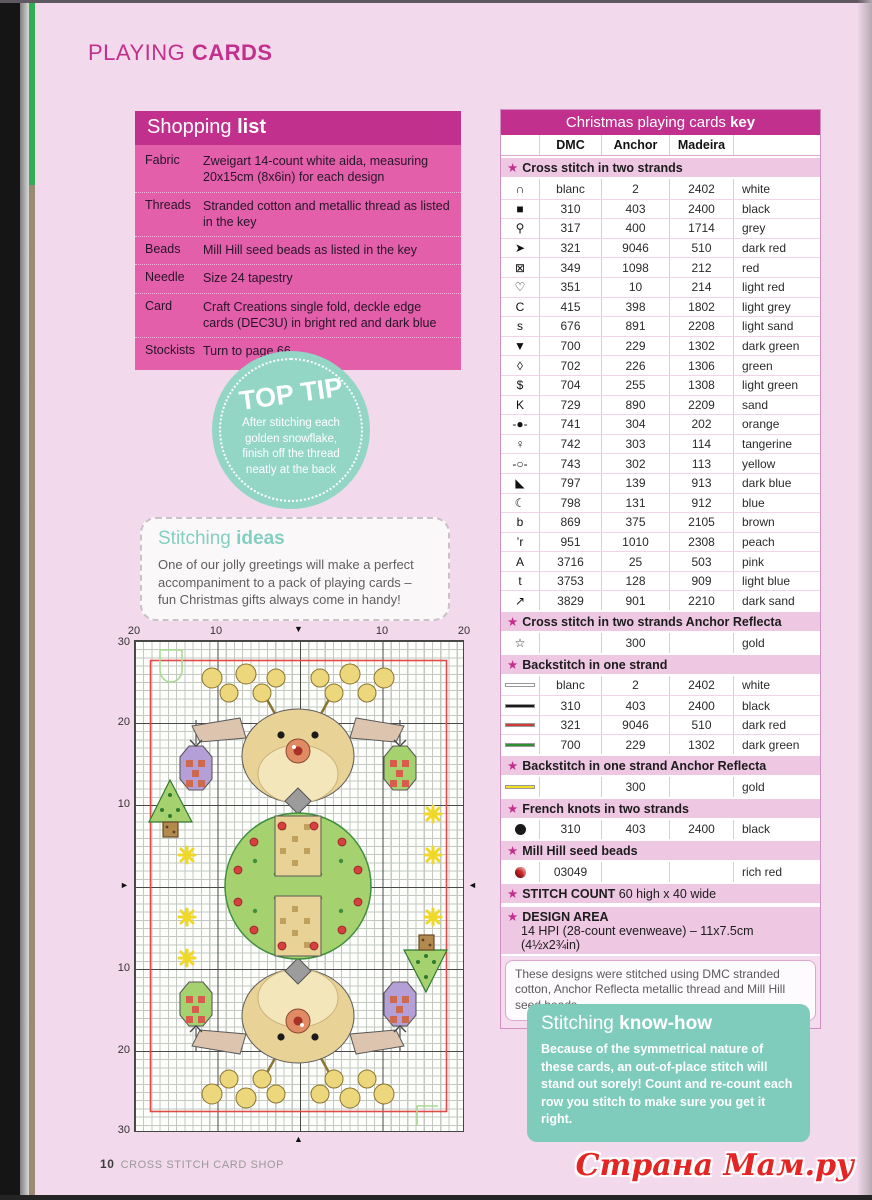 The image size is (872, 1200). I want to click on stitch-symbol: $, so click(520, 385).